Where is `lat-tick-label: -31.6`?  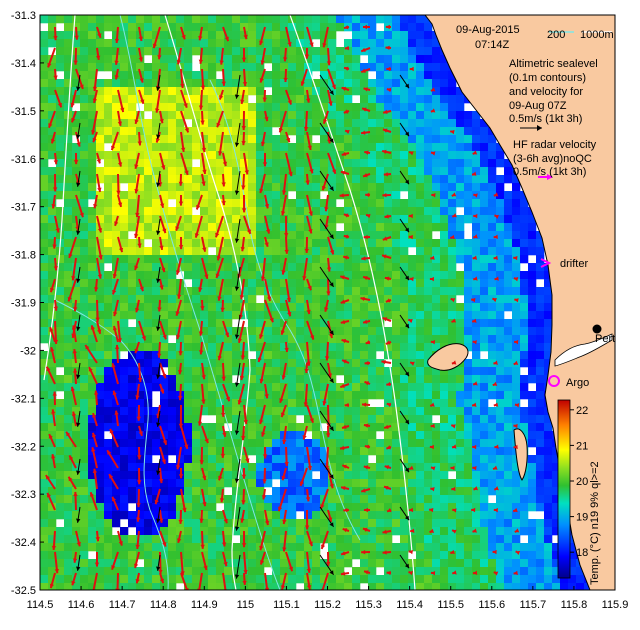 lat-tick-label: -31.6 is located at coordinates (23, 160).